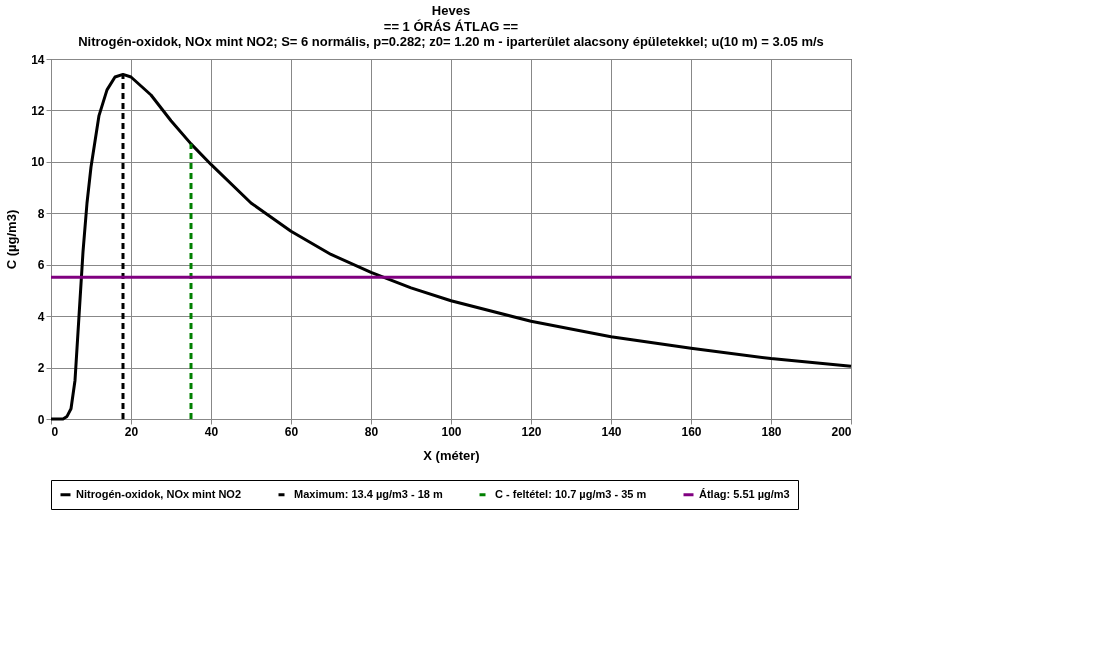 Image resolution: width=1099 pixels, height=659 pixels. What do you see at coordinates (12, 239) in the screenshot?
I see `y-axis-title: C (µg/m3)` at bounding box center [12, 239].